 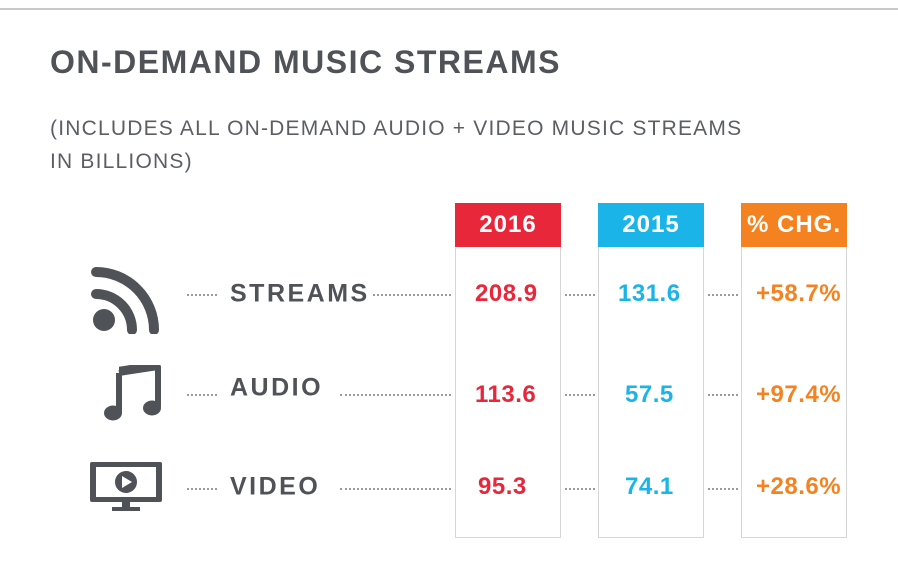 What do you see at coordinates (649, 394) in the screenshot?
I see `cell-audio-2015: 57.5` at bounding box center [649, 394].